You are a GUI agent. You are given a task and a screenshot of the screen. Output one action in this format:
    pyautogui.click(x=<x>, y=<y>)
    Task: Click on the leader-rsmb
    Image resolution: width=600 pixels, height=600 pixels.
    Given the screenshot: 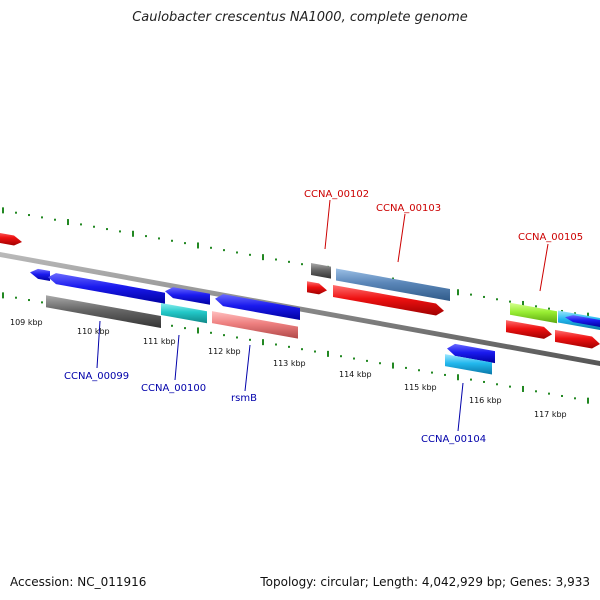 What is the action you would take?
    pyautogui.click(x=247, y=368)
    